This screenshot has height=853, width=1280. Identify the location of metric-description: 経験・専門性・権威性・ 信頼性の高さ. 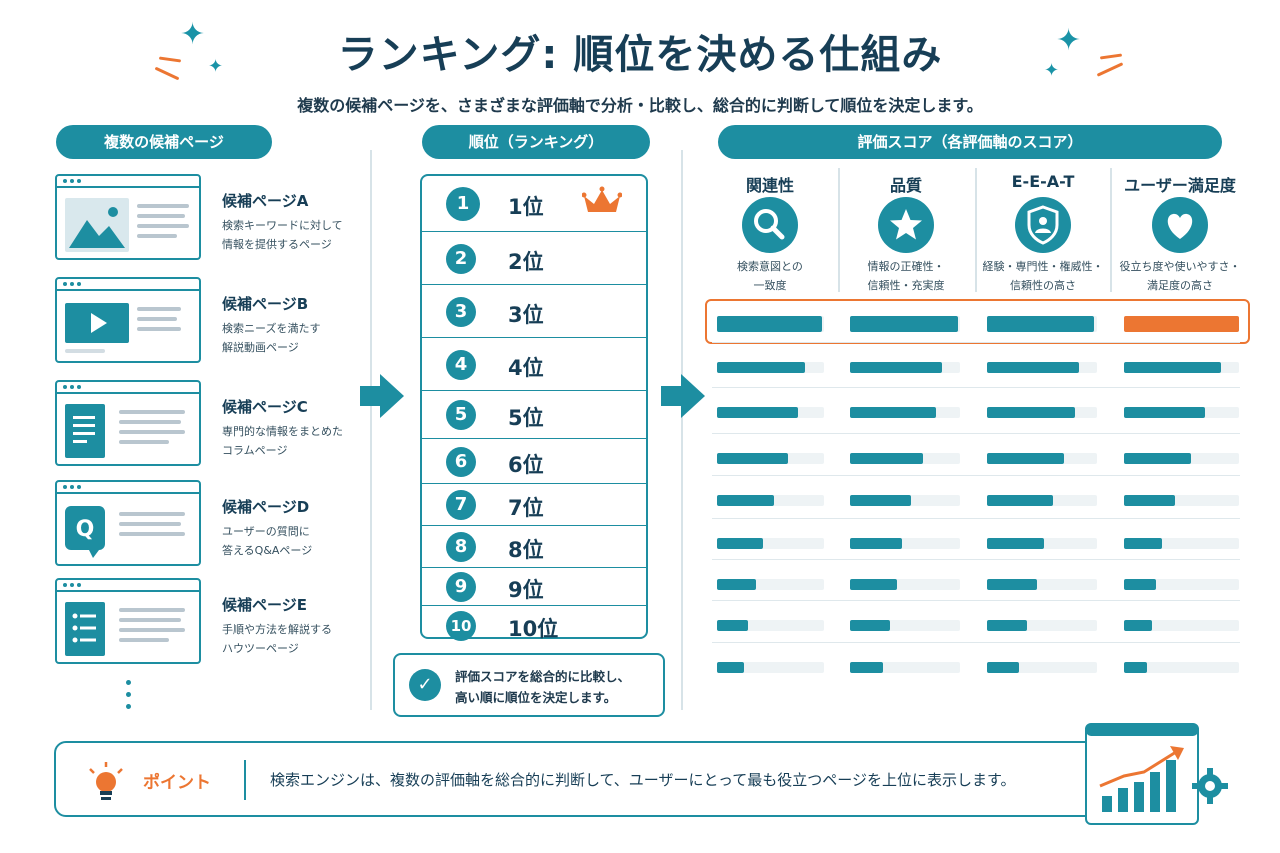
(1043, 276).